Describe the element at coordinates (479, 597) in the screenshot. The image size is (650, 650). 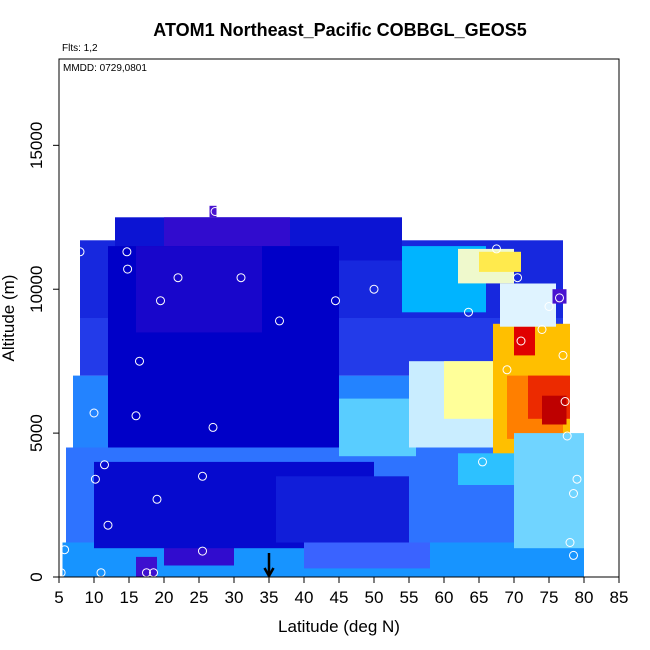
I see `x-tick-label: 65` at that location.